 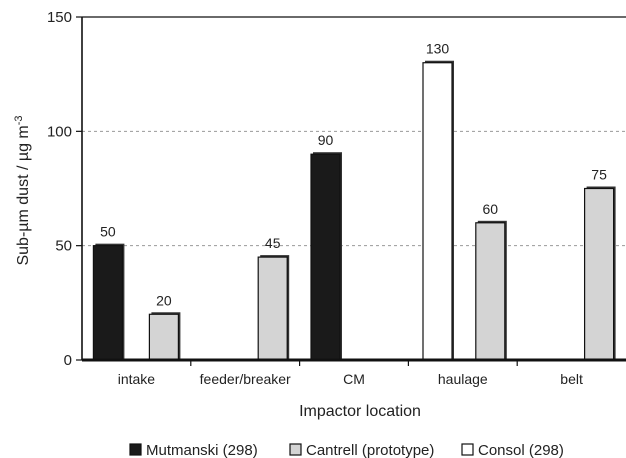 What do you see at coordinates (521, 450) in the screenshot?
I see `legend-label: Consol (298)` at bounding box center [521, 450].